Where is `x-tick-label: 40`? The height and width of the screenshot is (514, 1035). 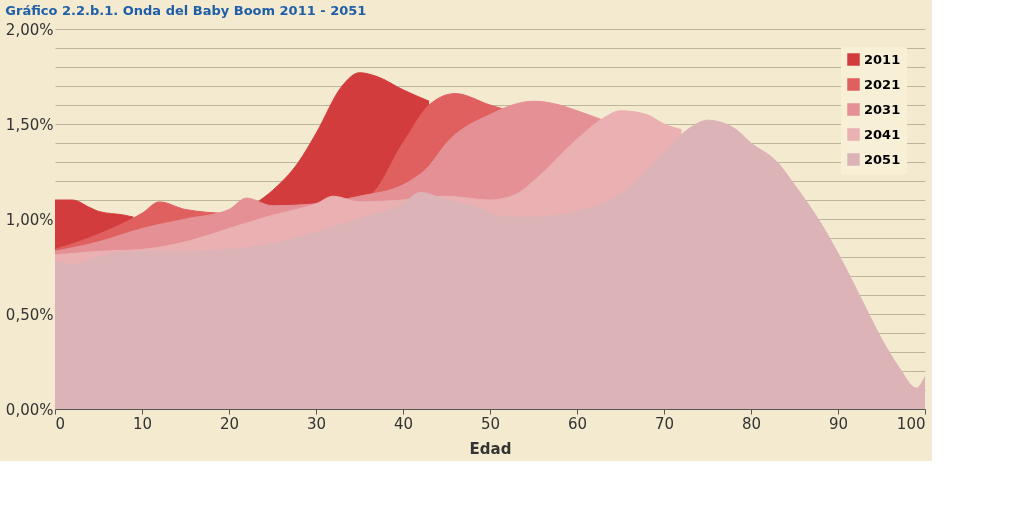
x-tick-label: 40 is located at coordinates (403, 423).